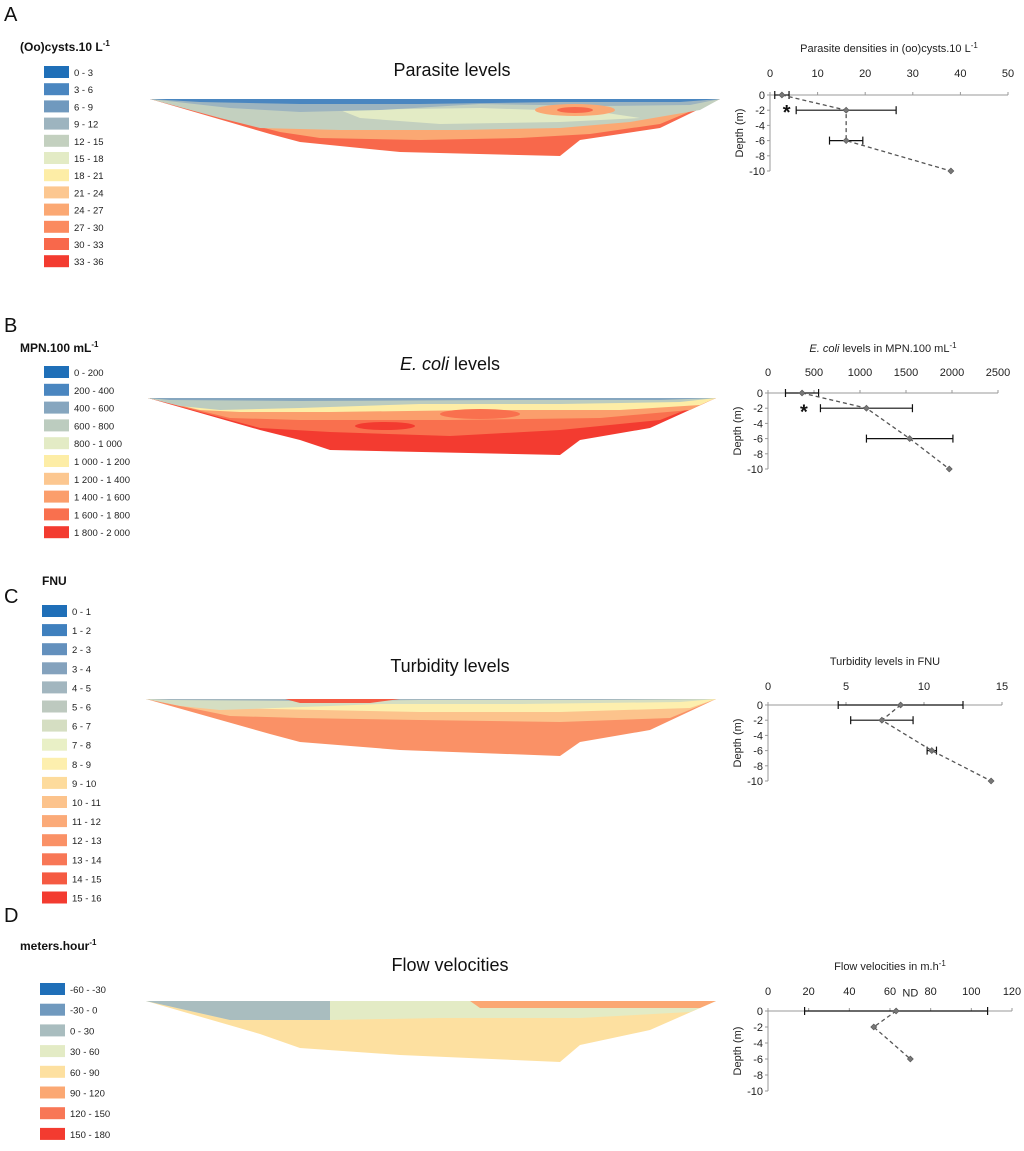 This screenshot has height=1151, width=1024. I want to click on legend-label: 9 - 10, so click(84, 784).